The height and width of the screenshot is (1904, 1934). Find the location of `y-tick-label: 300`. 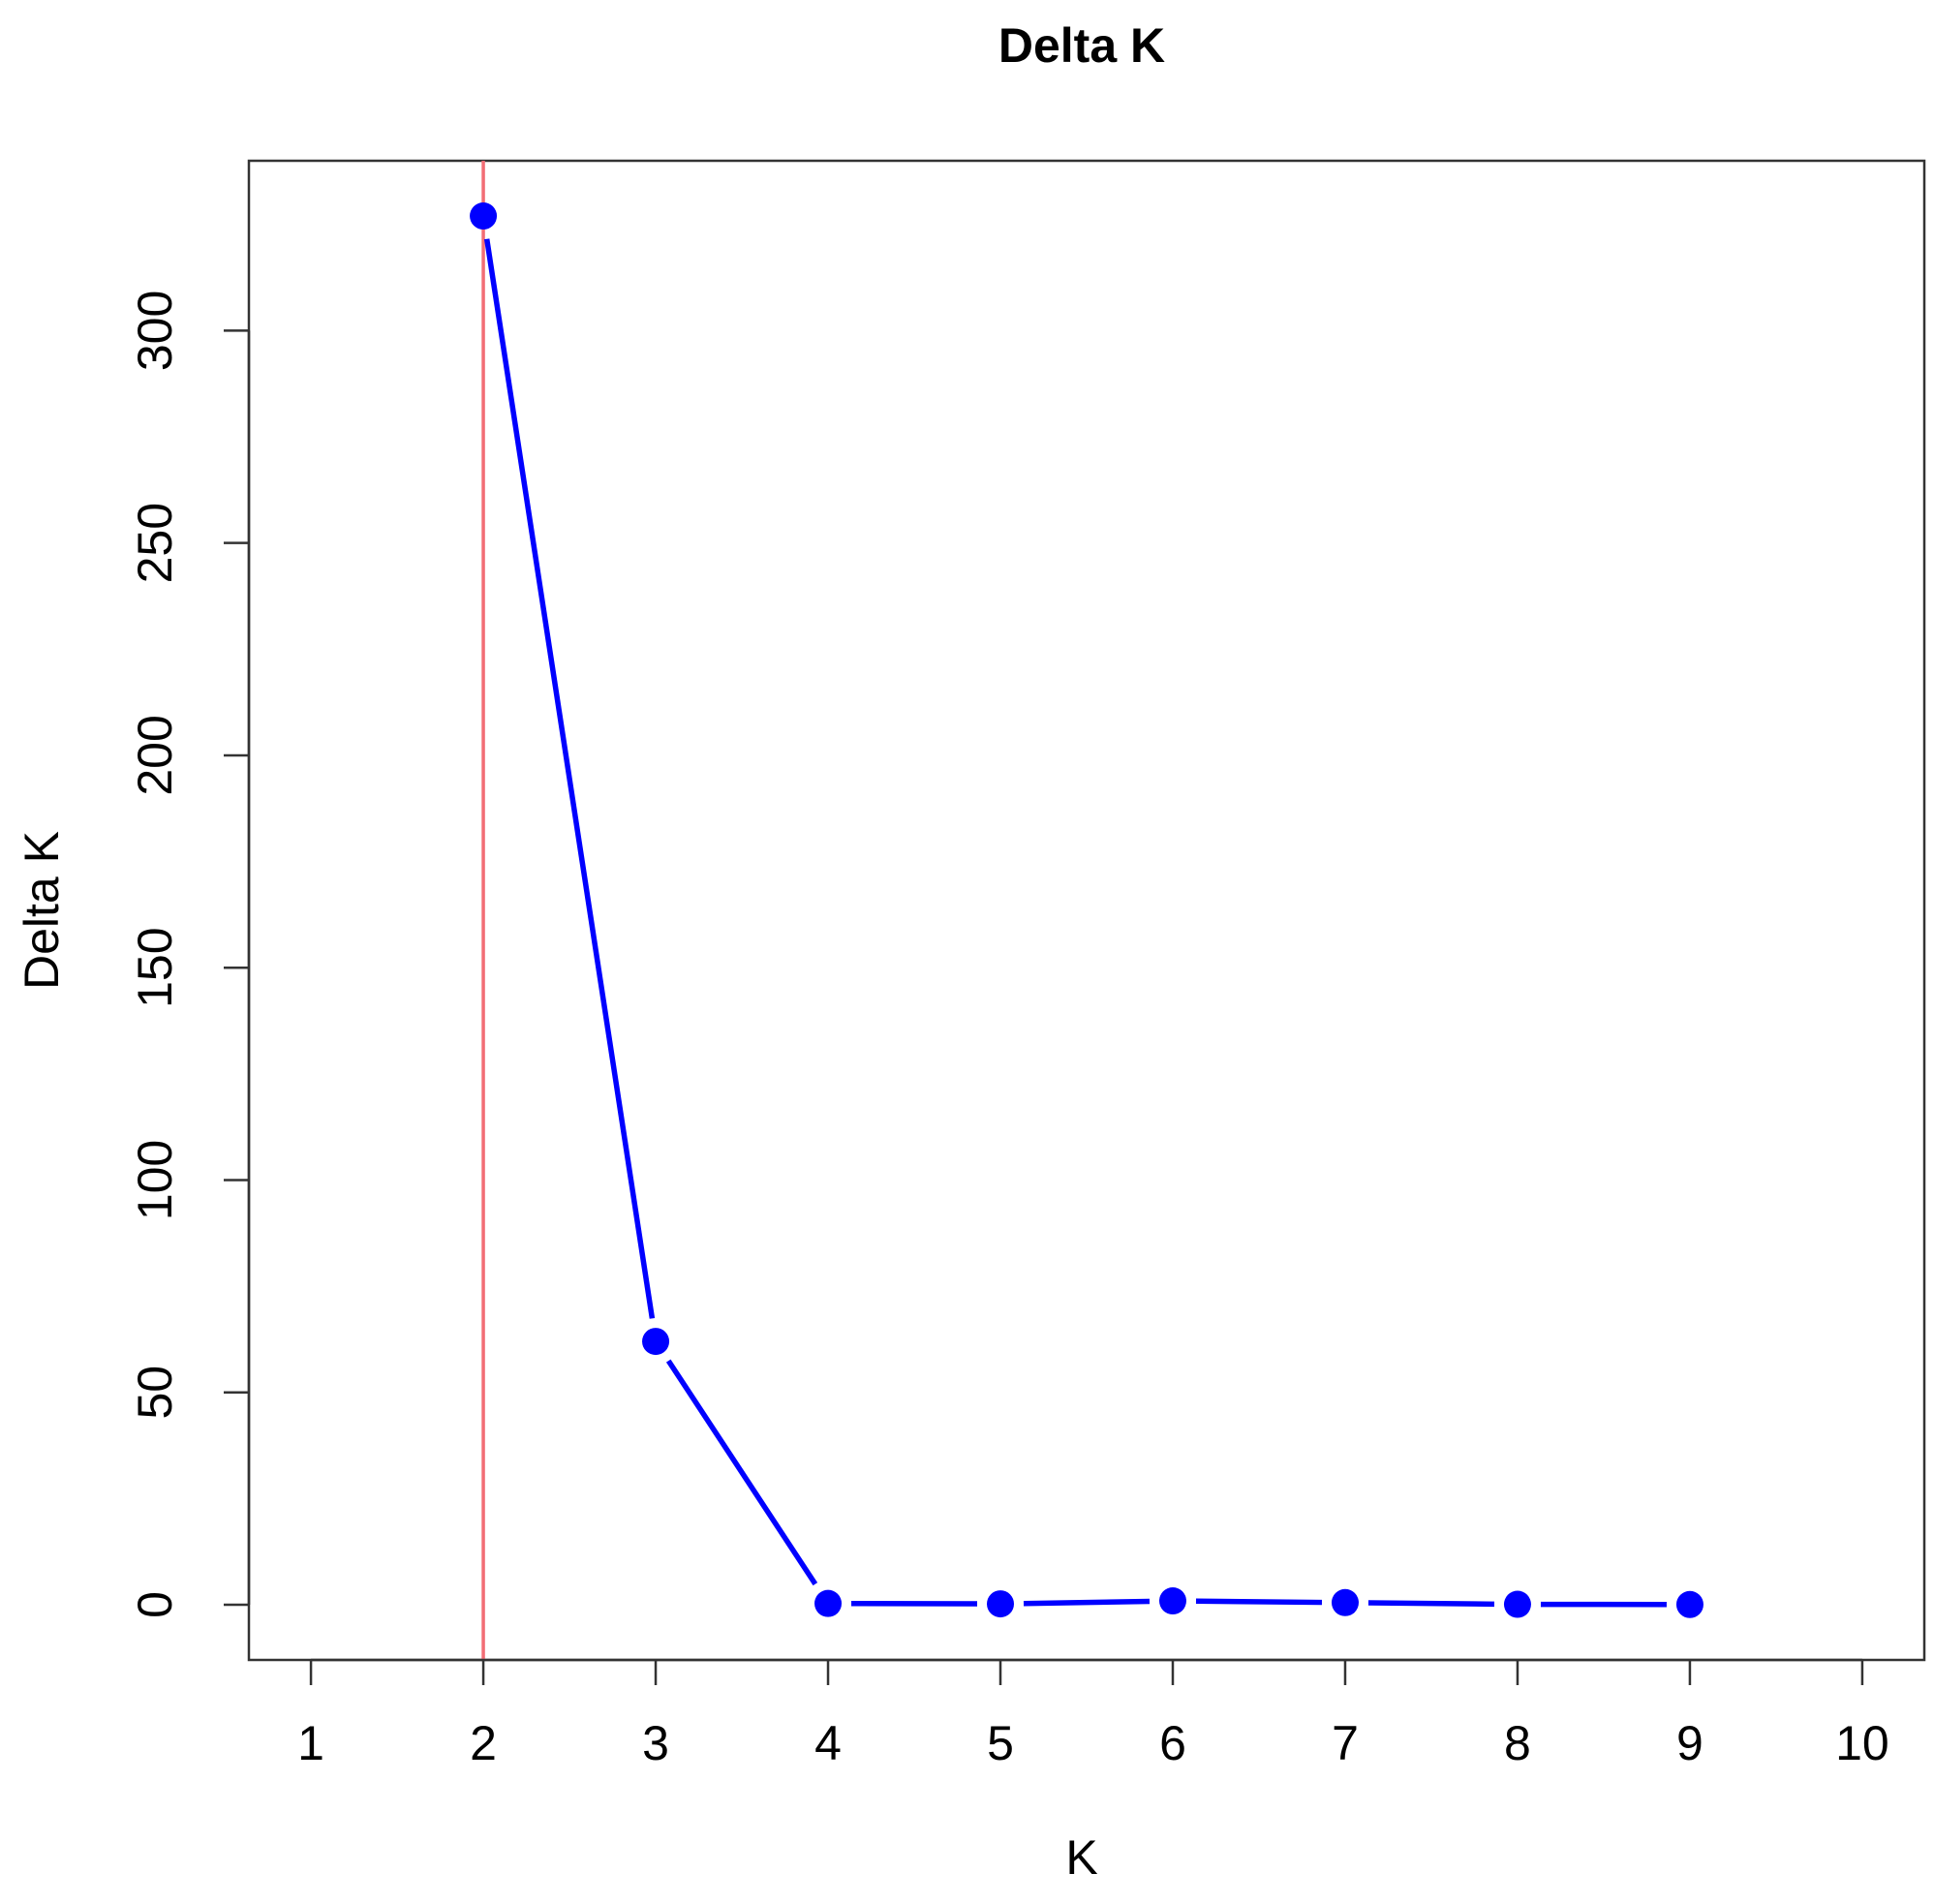

y-tick-label: 300 is located at coordinates (155, 331).